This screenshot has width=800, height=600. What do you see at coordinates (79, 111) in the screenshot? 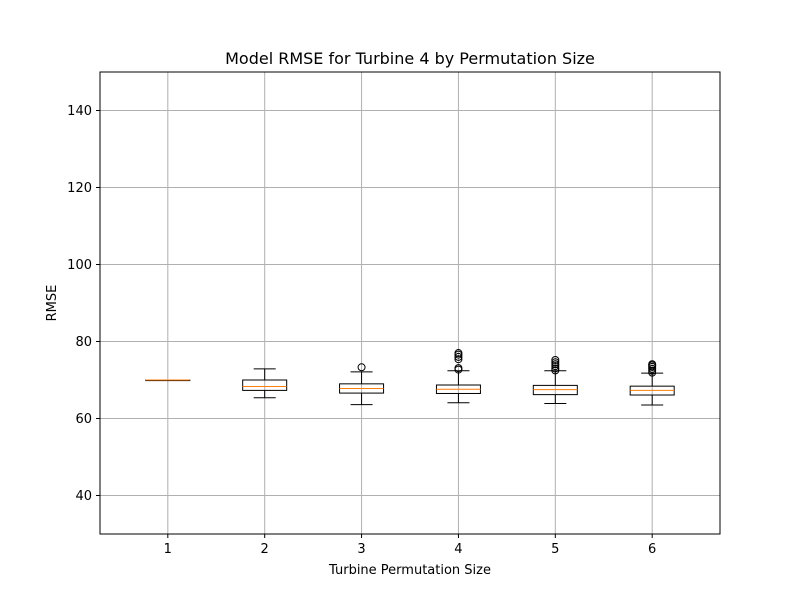
I see `y-tick-label: 140` at bounding box center [79, 111].